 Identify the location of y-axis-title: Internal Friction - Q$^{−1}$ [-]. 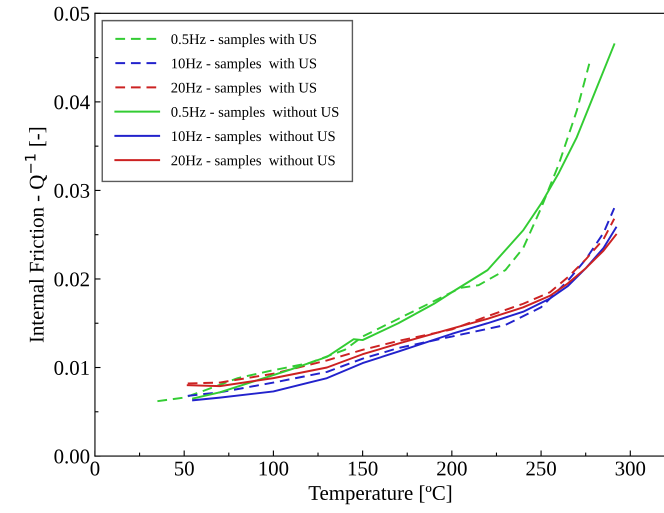
(35, 235).